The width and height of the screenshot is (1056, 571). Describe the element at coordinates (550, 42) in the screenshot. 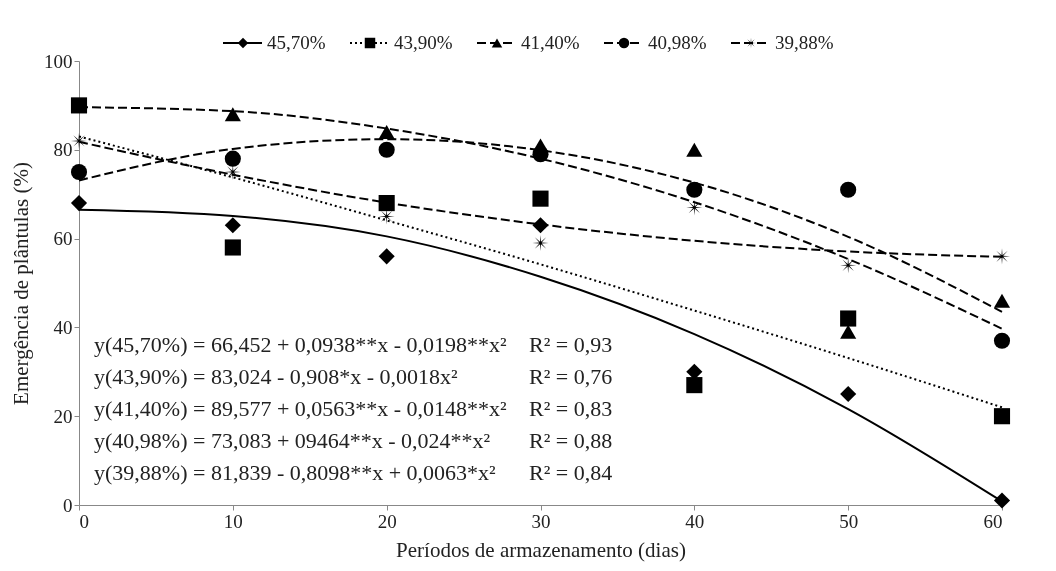

I see `legend-label: 41,40%` at that location.